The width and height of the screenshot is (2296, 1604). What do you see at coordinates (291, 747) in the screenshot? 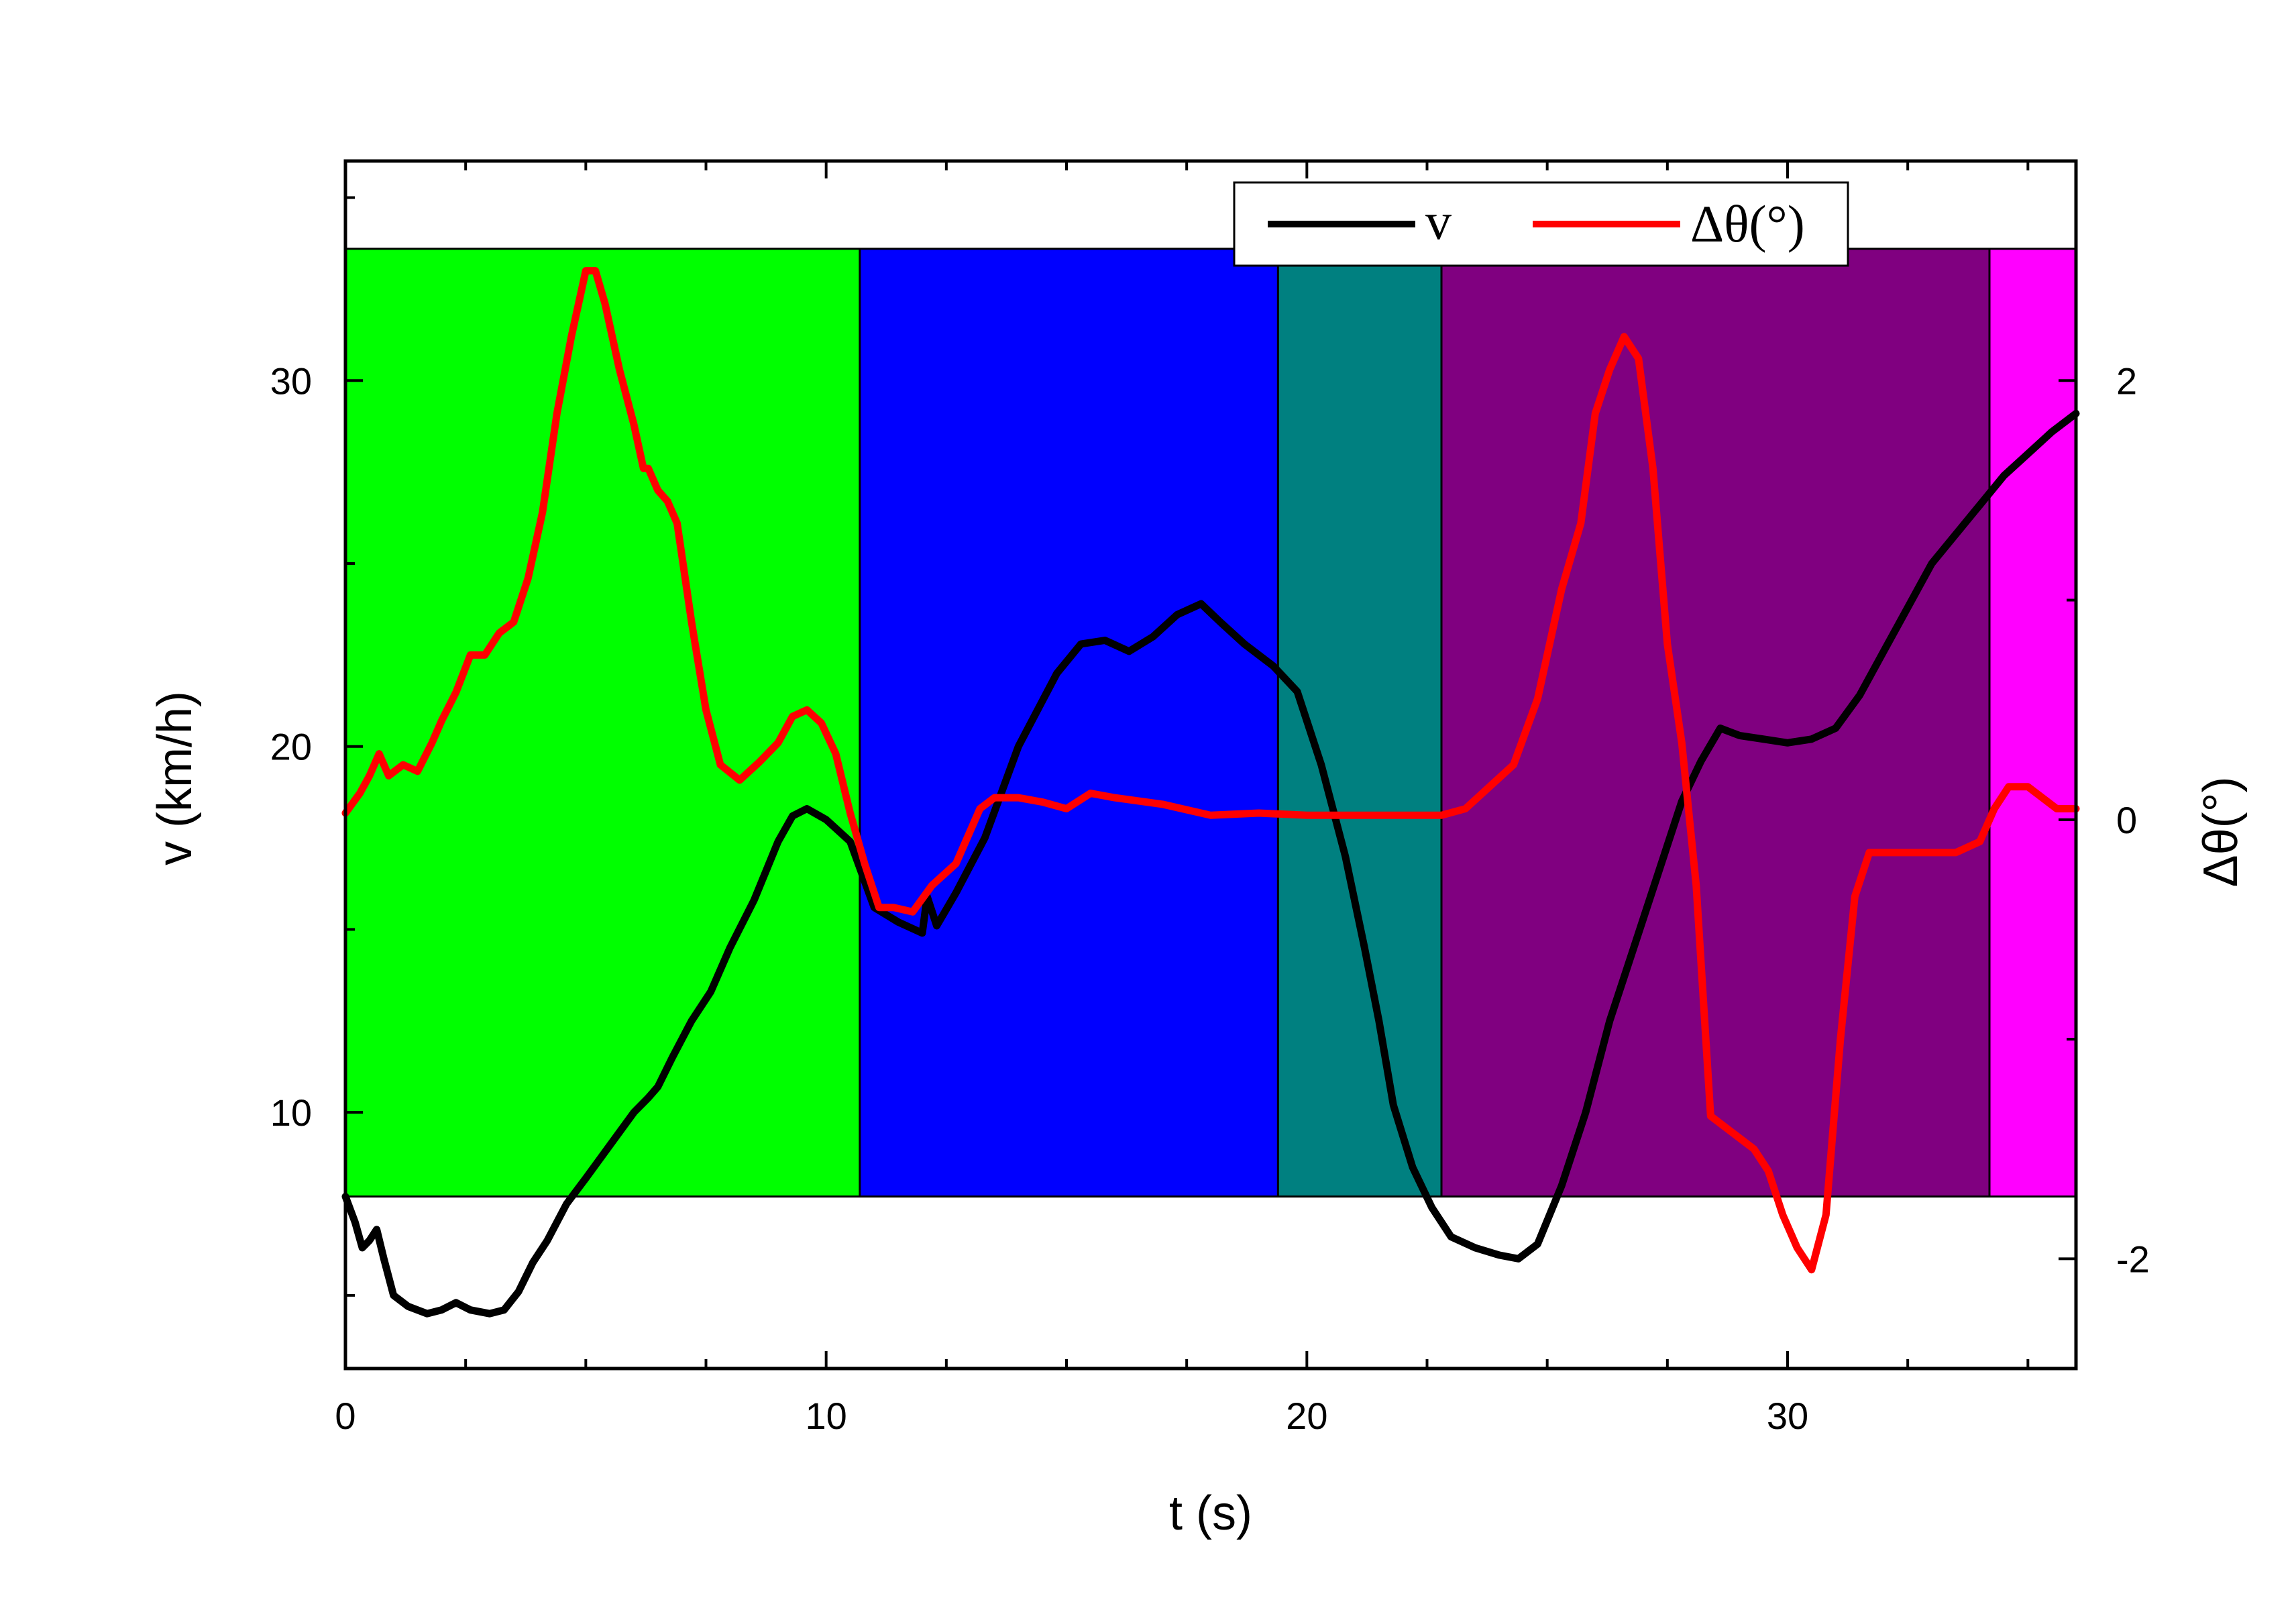
I see `y-tick-label: 20` at bounding box center [291, 747].